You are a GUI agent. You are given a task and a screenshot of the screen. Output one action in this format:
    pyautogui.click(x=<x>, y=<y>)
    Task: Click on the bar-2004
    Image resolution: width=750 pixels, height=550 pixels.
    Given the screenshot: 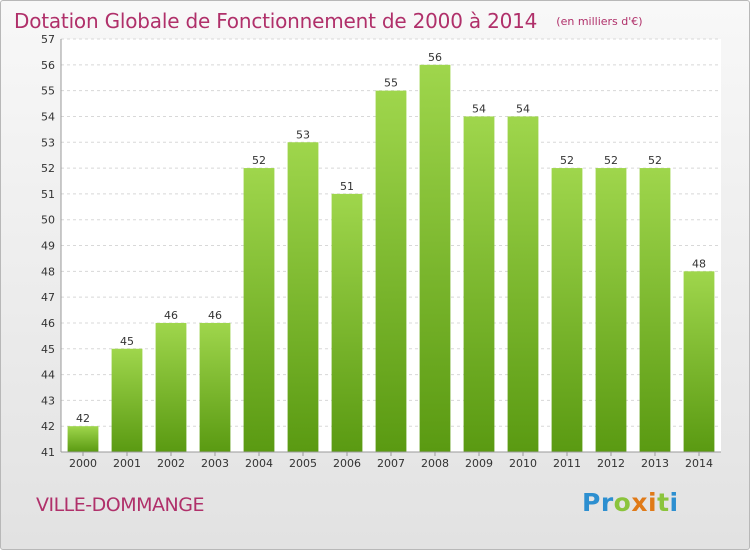 What is the action you would take?
    pyautogui.click(x=259, y=310)
    